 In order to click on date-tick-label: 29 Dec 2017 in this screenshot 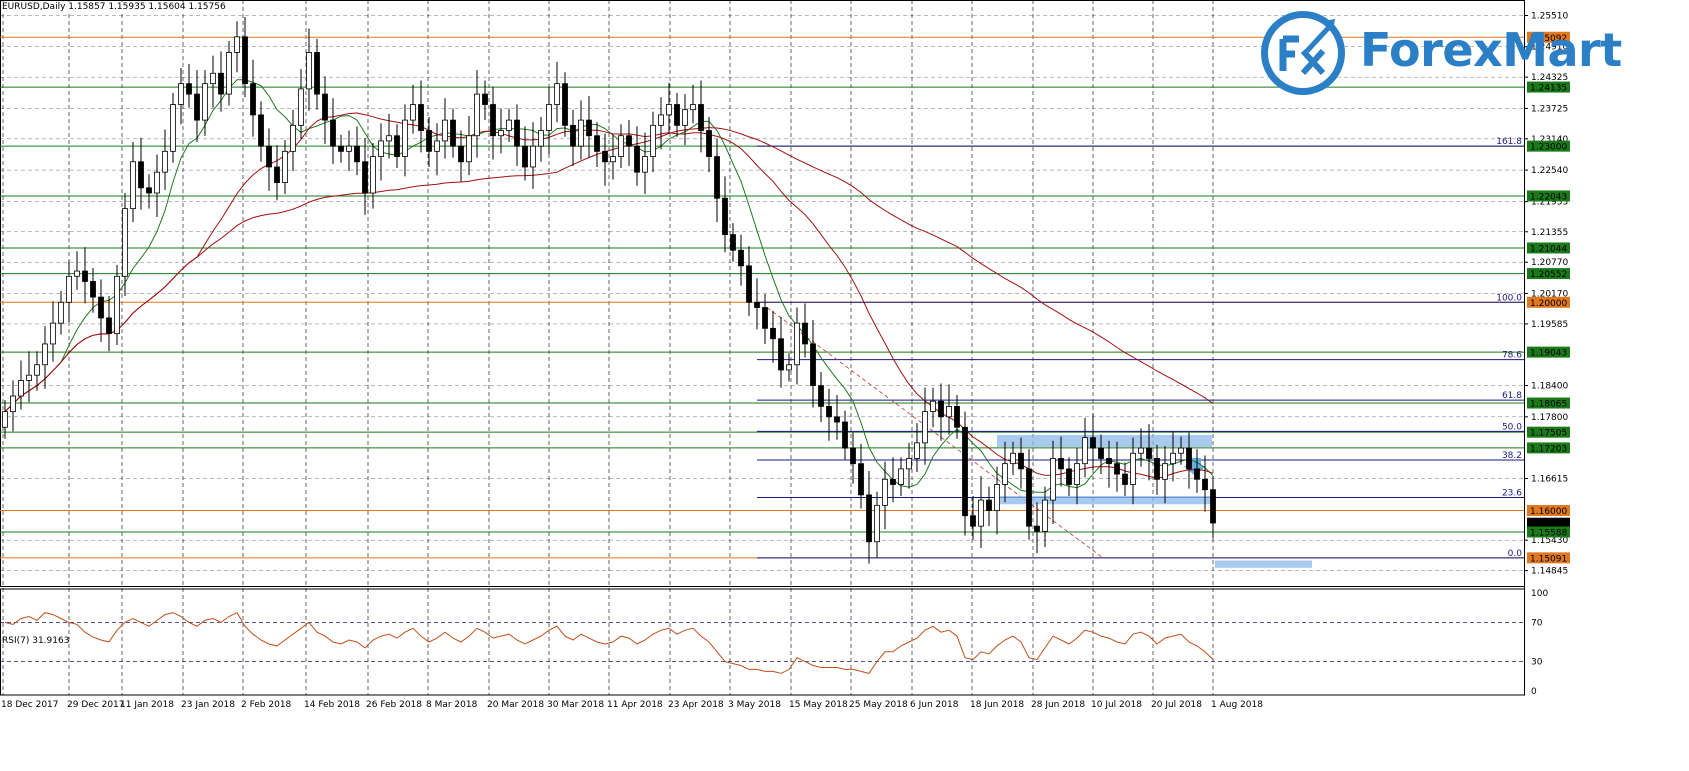, I will do `click(96, 705)`.